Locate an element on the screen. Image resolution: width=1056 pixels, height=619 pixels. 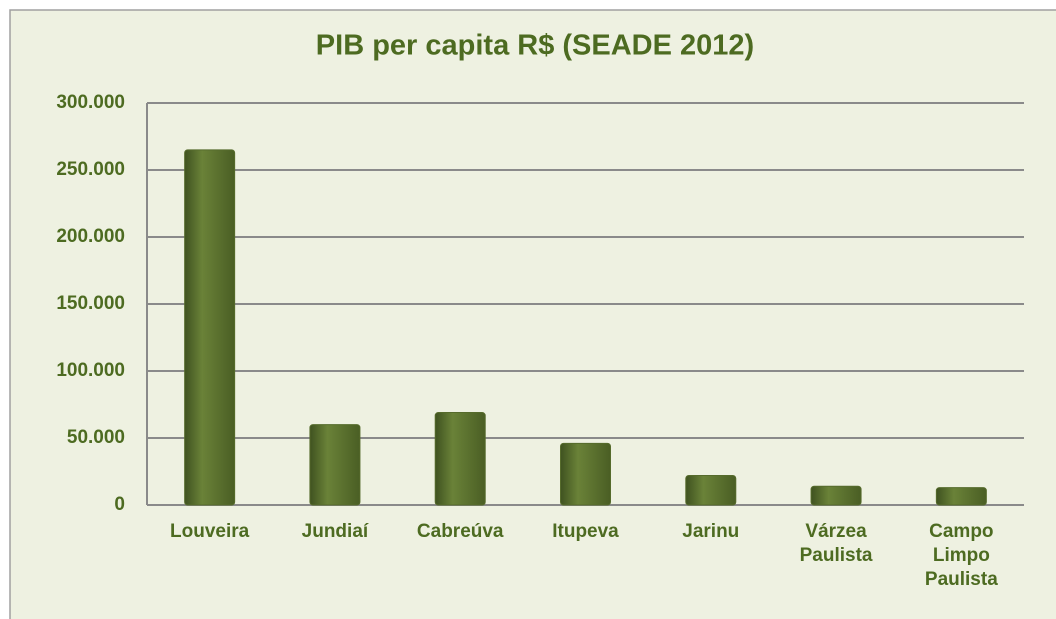
x-tick-label: Jundiaí is located at coordinates (335, 531).